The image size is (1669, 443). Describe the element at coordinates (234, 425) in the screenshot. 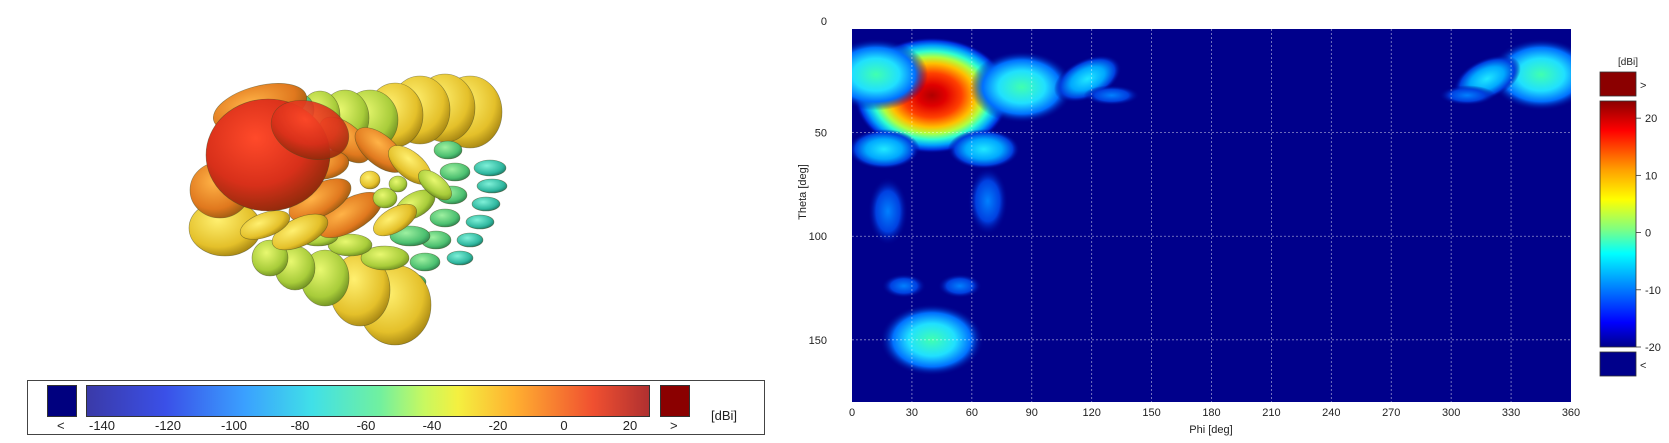

I see `colorbar-tick-label: -100` at that location.